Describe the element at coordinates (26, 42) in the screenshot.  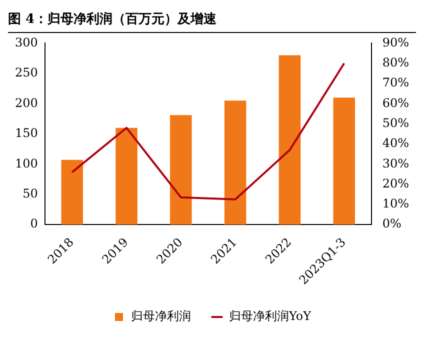
I see `y-tick-label: 300` at that location.